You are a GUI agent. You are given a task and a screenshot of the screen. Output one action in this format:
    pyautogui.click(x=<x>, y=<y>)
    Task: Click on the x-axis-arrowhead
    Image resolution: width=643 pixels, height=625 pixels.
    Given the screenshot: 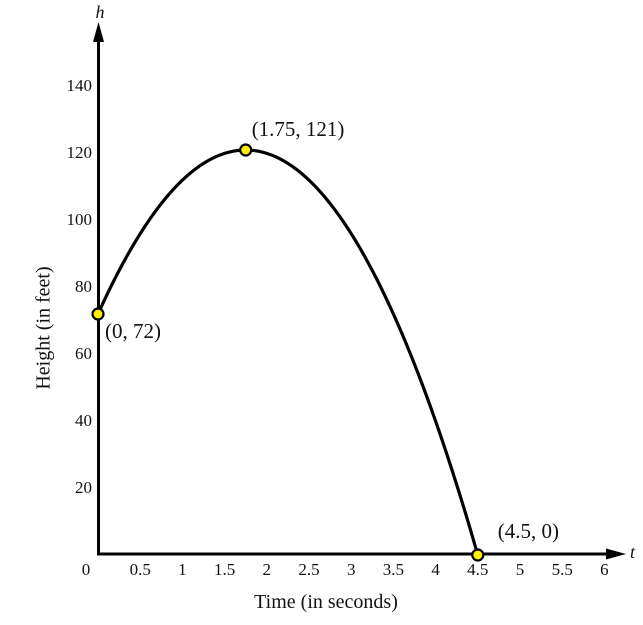 What is the action you would take?
    pyautogui.click(x=616, y=554)
    